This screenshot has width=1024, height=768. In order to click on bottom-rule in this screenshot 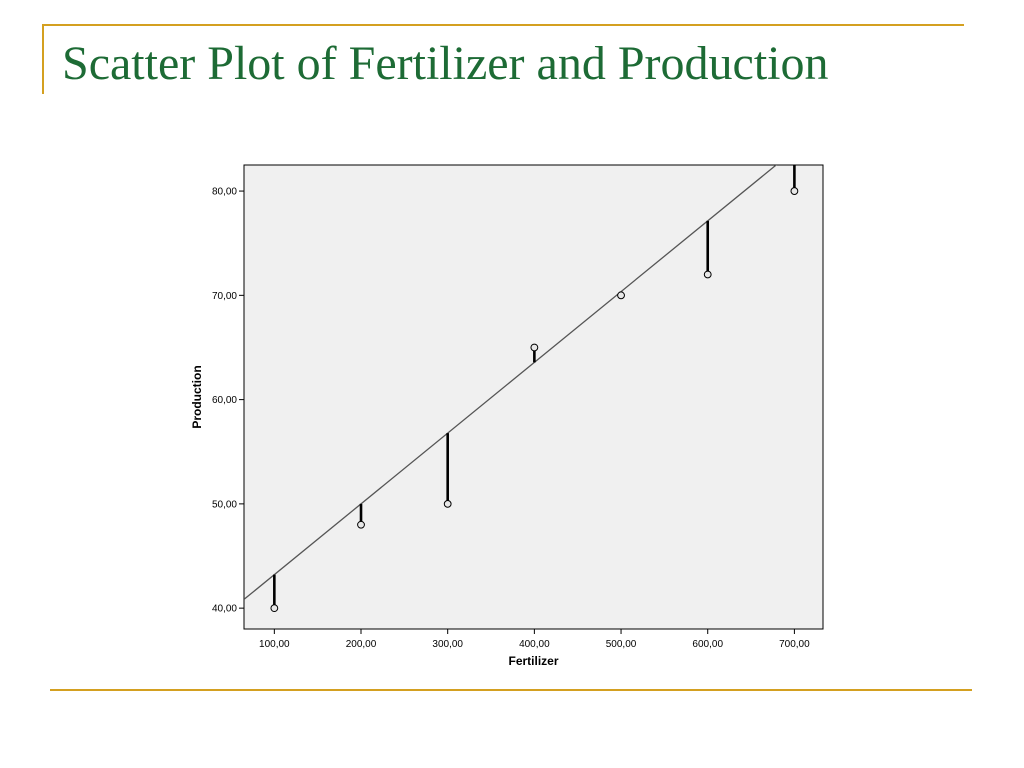, I will do `click(511, 690)`.